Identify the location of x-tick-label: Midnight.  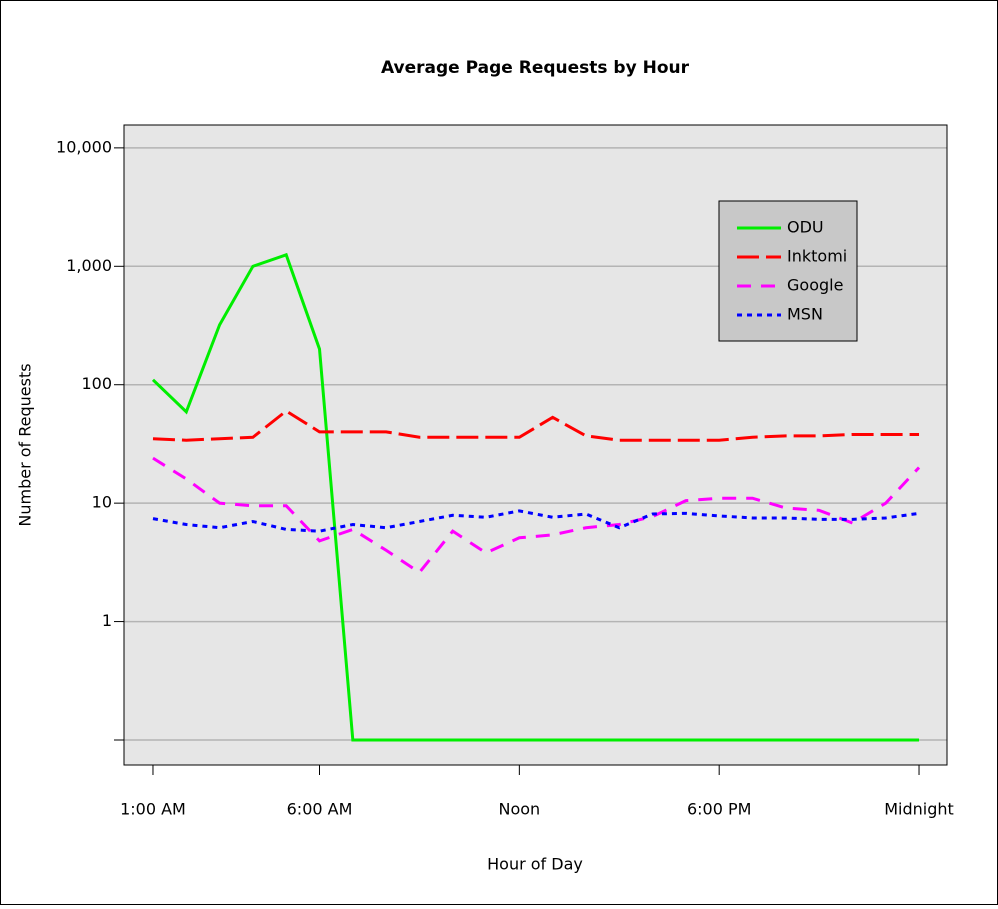
(919, 809).